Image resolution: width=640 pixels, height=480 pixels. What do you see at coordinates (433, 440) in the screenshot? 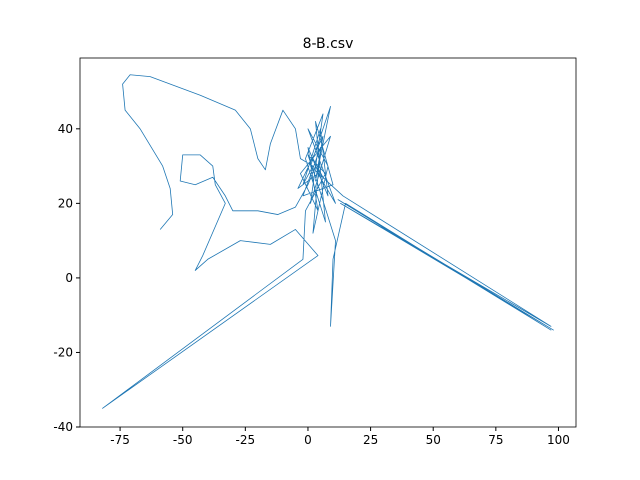
I see `x-tick-label: 50` at bounding box center [433, 440].